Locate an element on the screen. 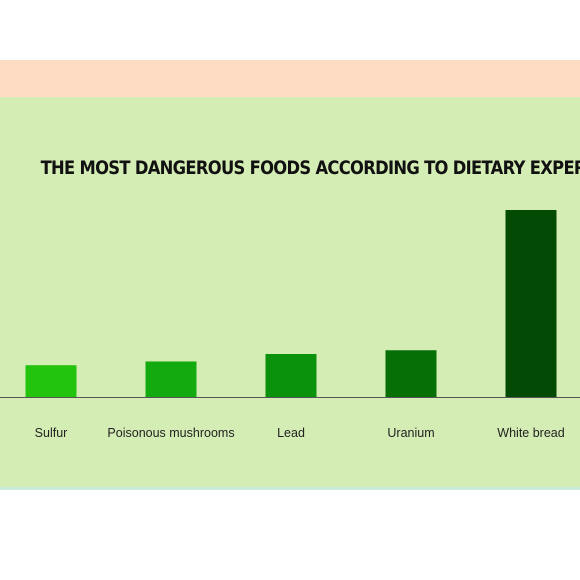 This screenshot has height=580, width=580. top-color-band is located at coordinates (290, 78).